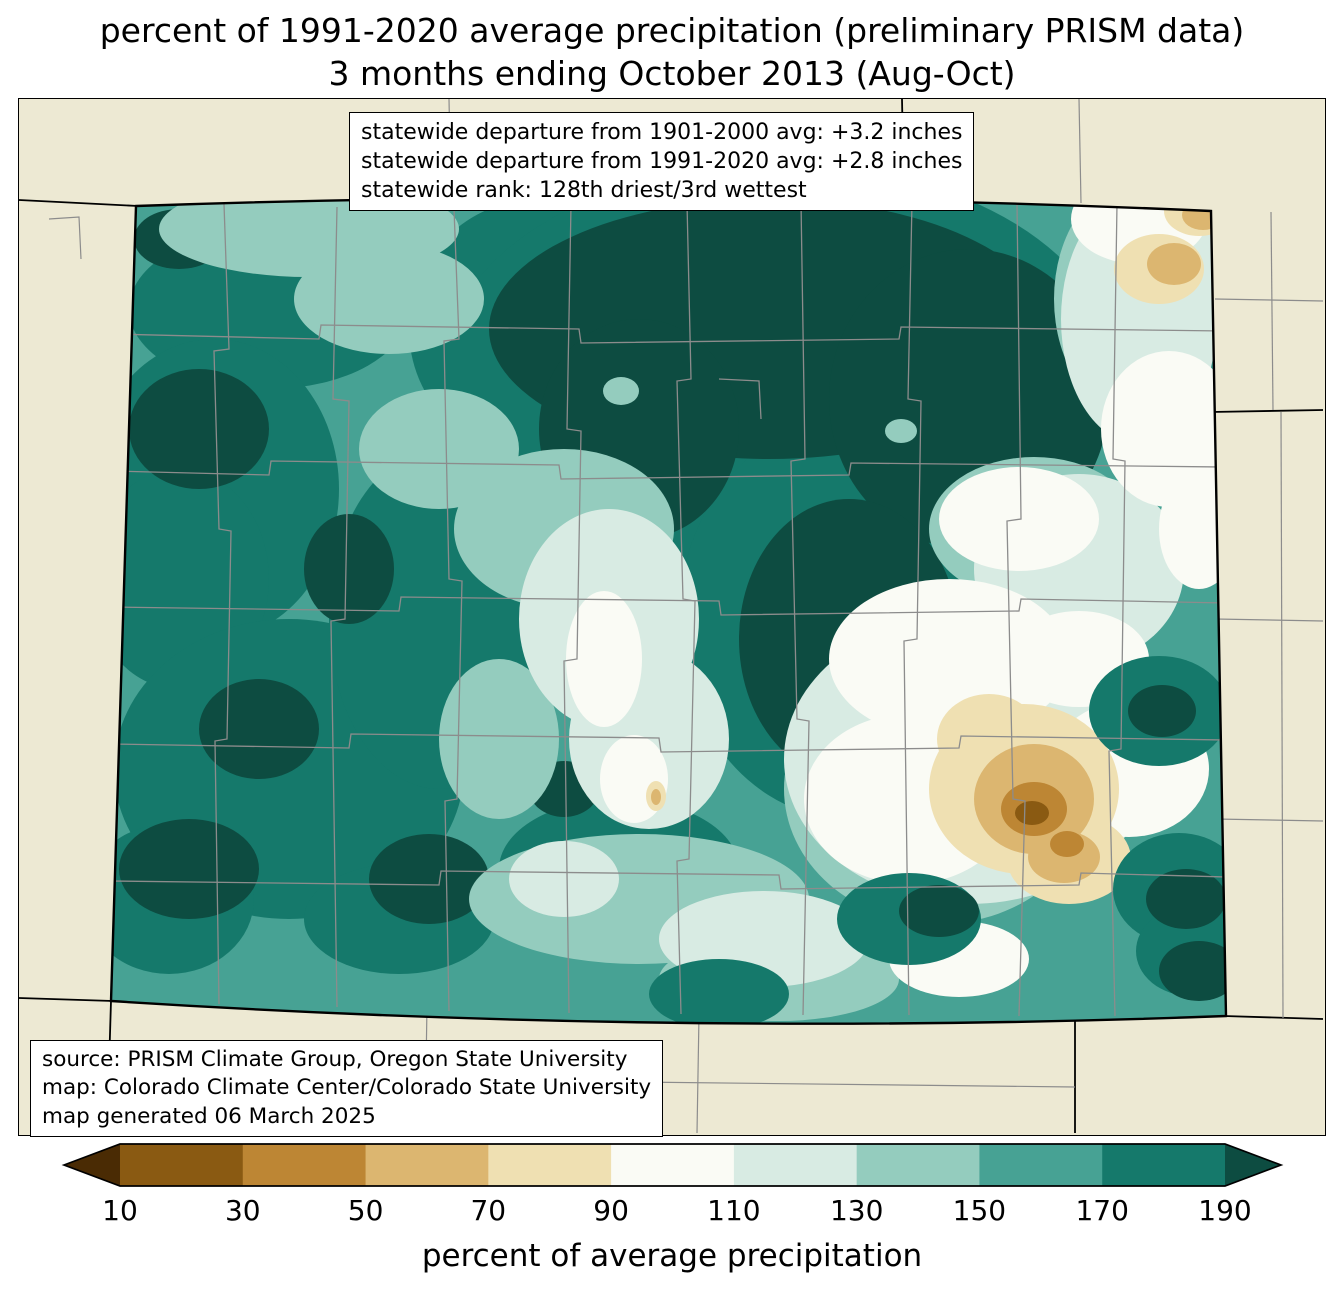  I want to click on colorbar-tick: 130, so click(856, 1210).